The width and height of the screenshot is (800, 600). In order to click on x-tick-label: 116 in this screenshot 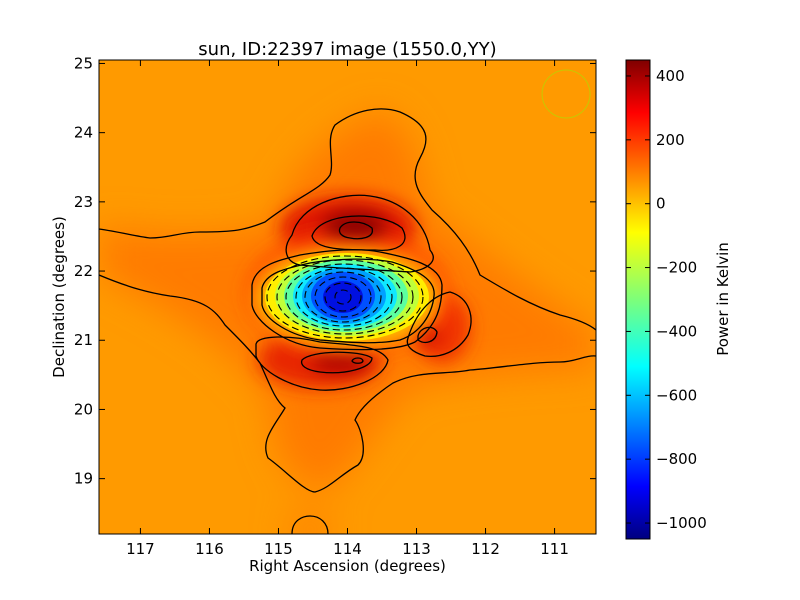, I will do `click(209, 549)`.